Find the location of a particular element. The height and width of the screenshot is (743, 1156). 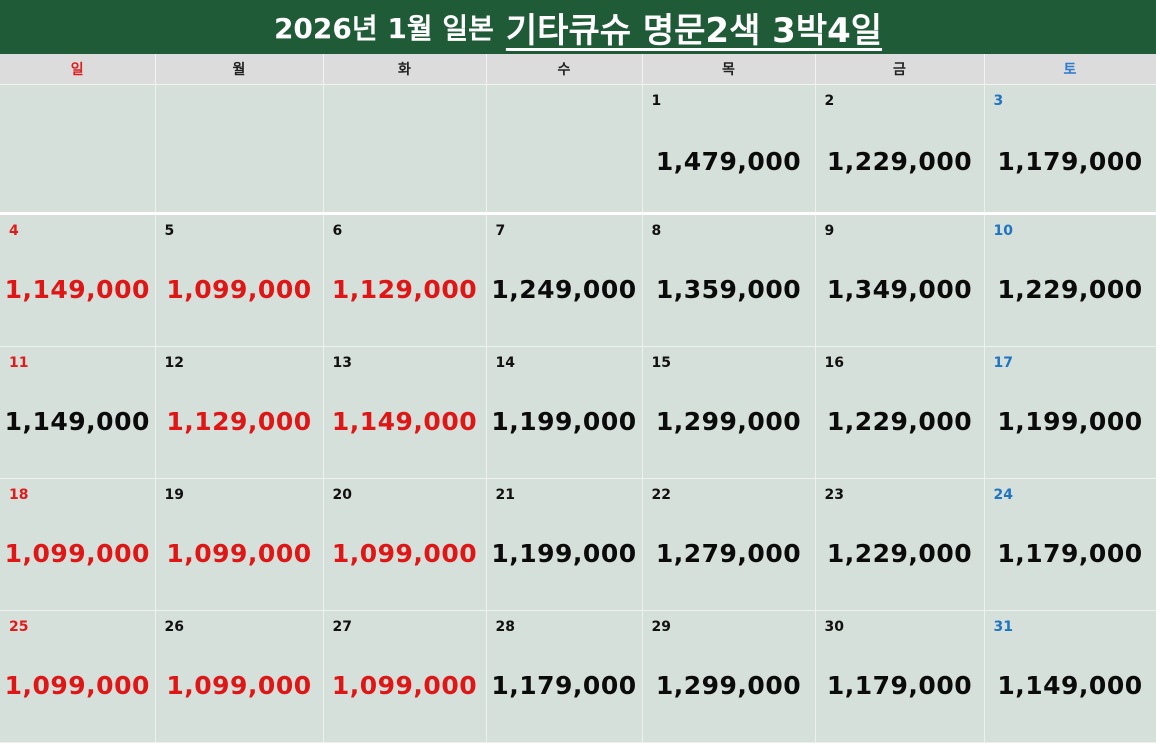

calendar-day-cell: 10 1,229,000 is located at coordinates (1070, 280).